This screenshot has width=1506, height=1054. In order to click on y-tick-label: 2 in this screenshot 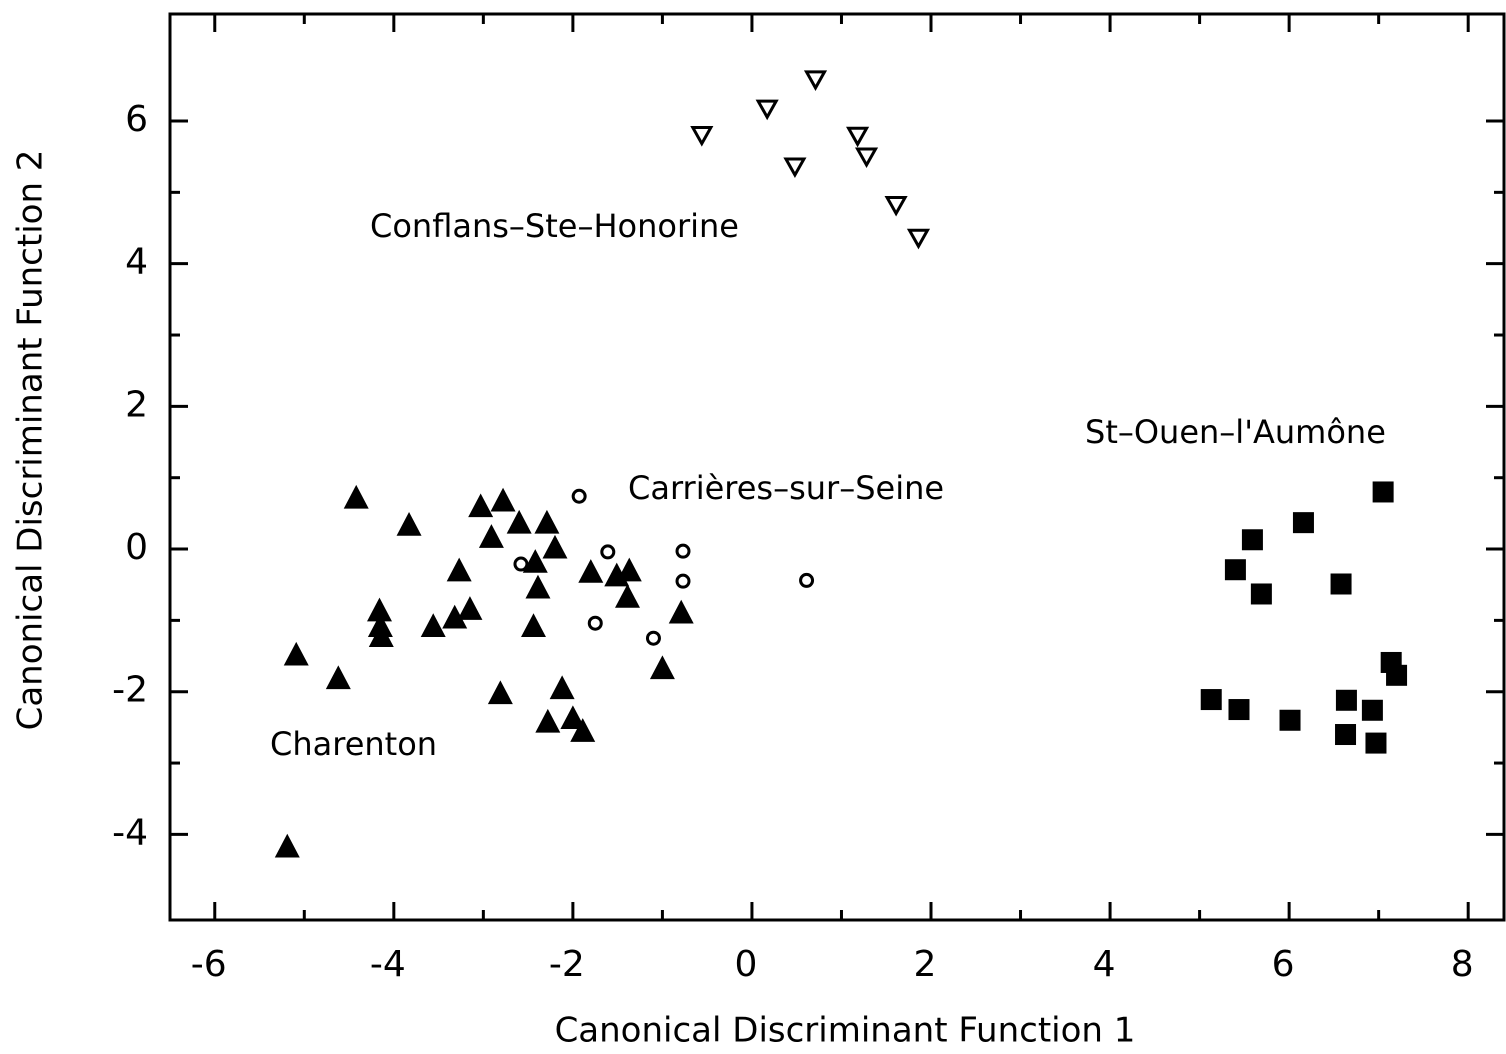, I will do `click(136, 404)`.